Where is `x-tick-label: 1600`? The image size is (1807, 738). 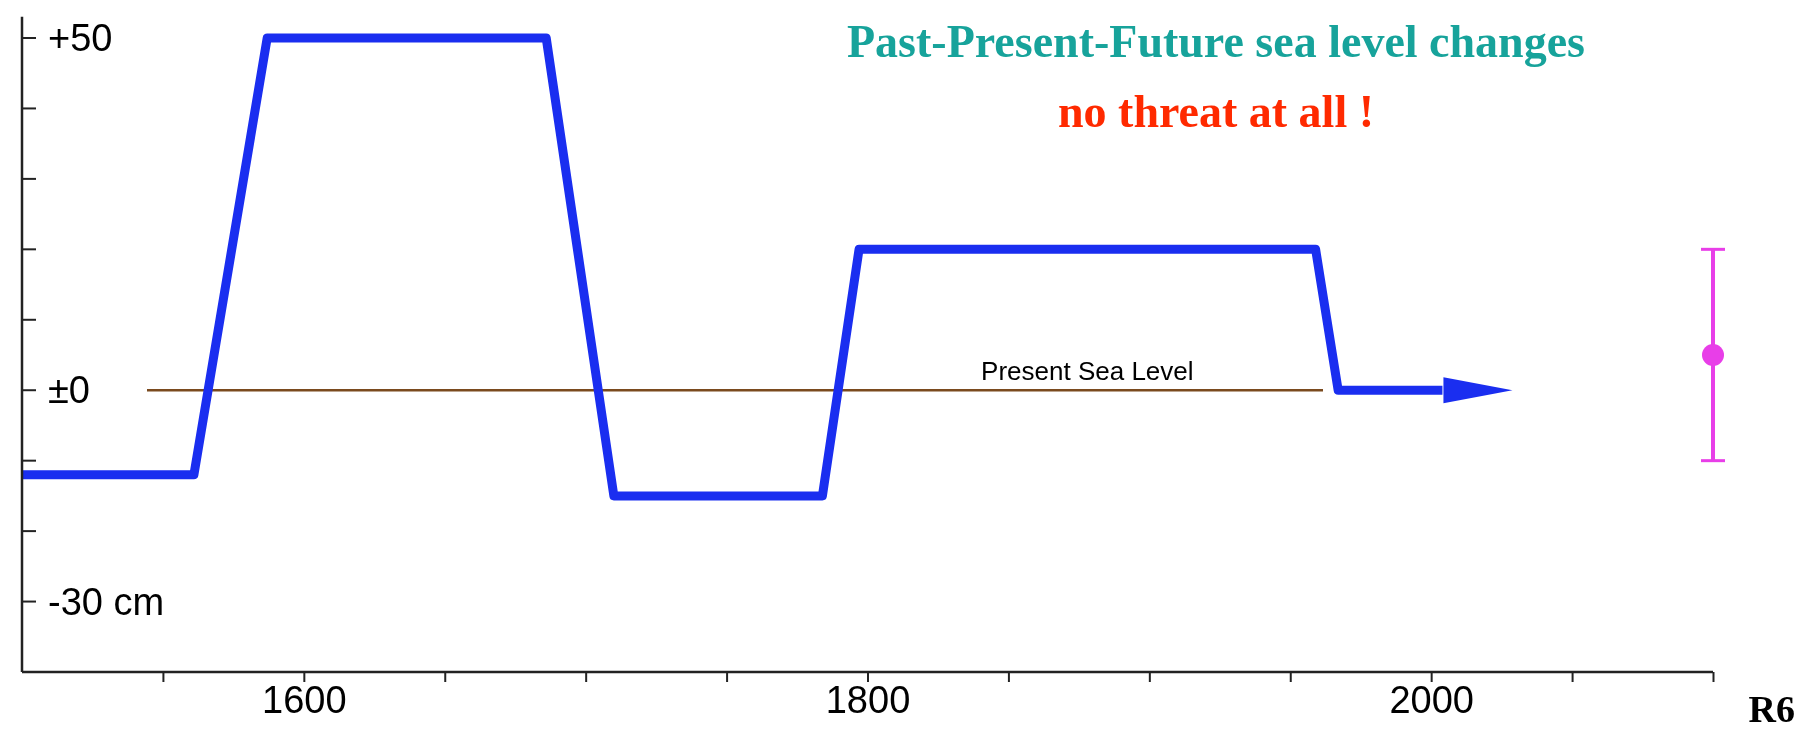
x-tick-label: 1600 is located at coordinates (304, 699).